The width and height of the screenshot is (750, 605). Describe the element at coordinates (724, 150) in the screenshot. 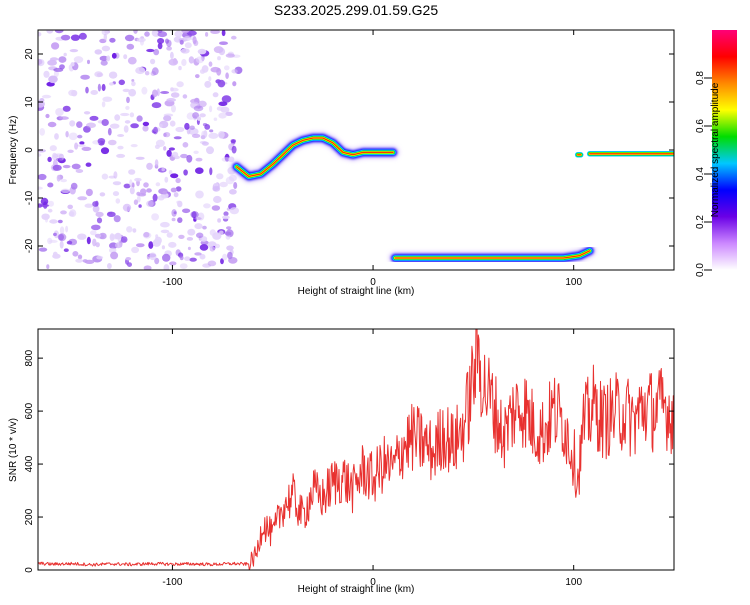

I see `colorbar-gradient` at that location.